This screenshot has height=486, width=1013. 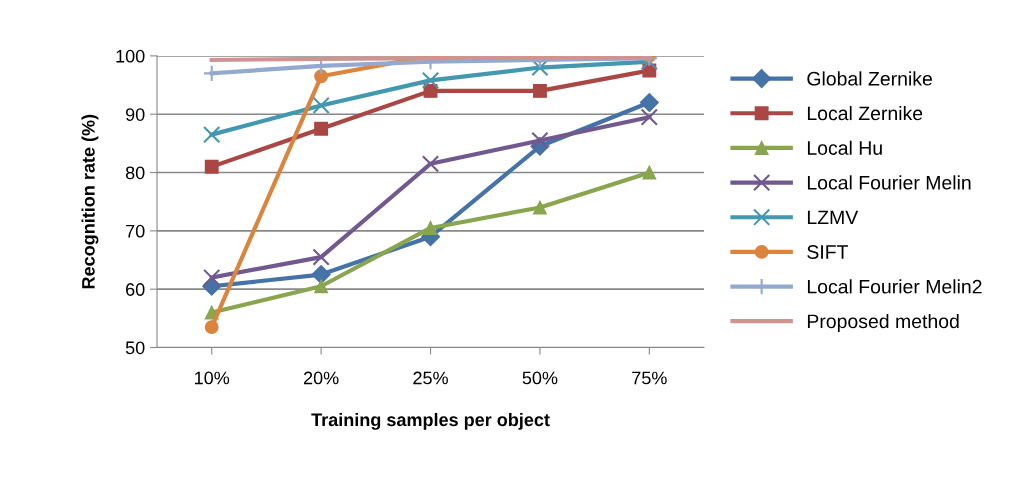 What do you see at coordinates (135, 114) in the screenshot?
I see `y-tick-label: 90` at bounding box center [135, 114].